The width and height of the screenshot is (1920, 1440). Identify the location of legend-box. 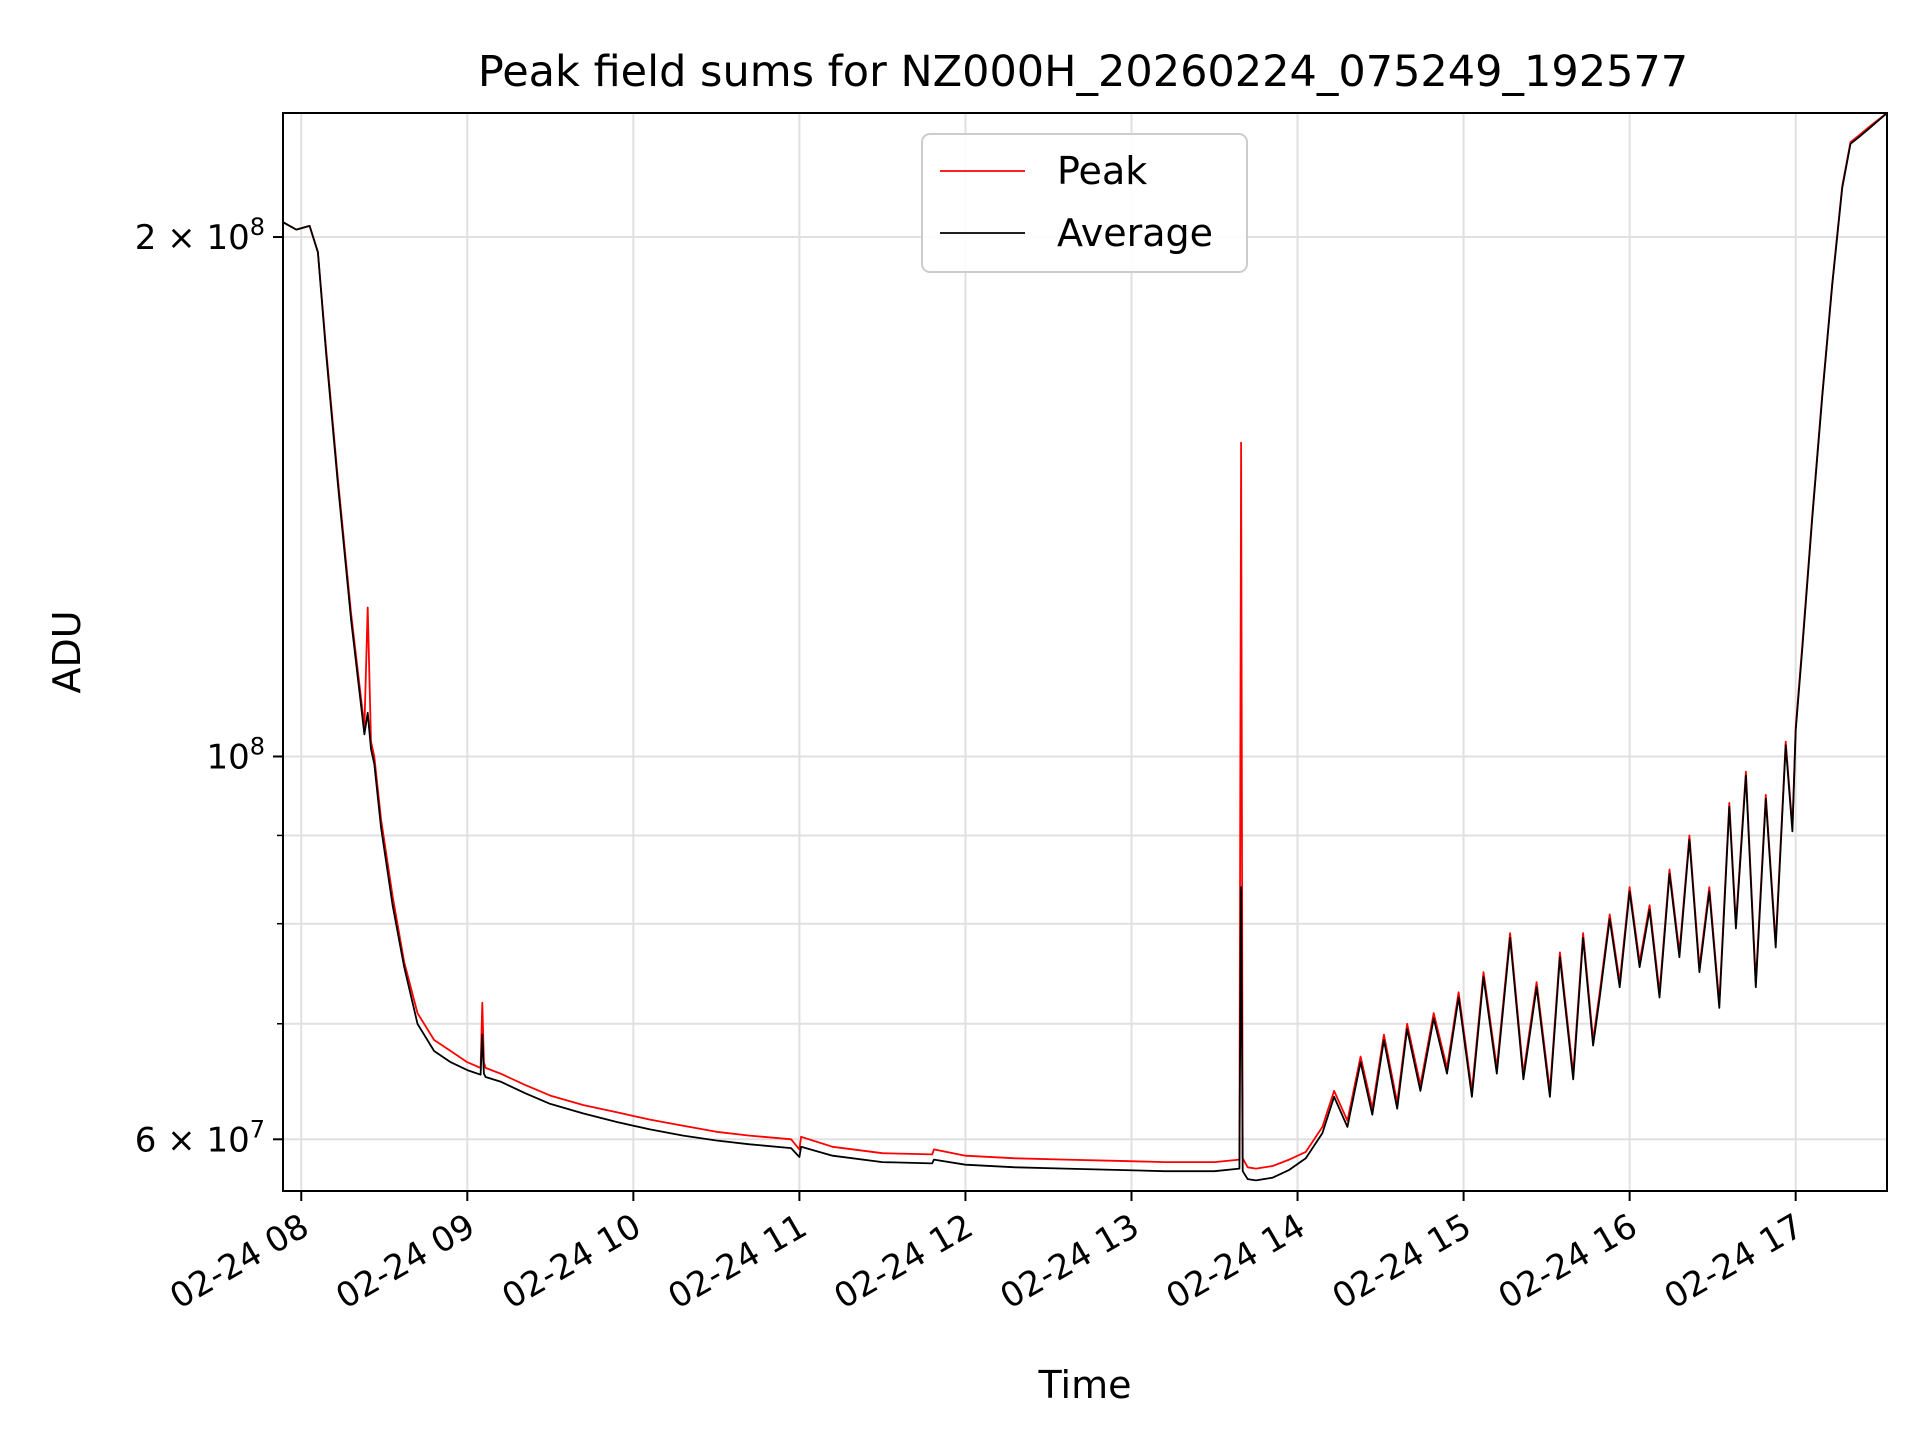
(1084, 203).